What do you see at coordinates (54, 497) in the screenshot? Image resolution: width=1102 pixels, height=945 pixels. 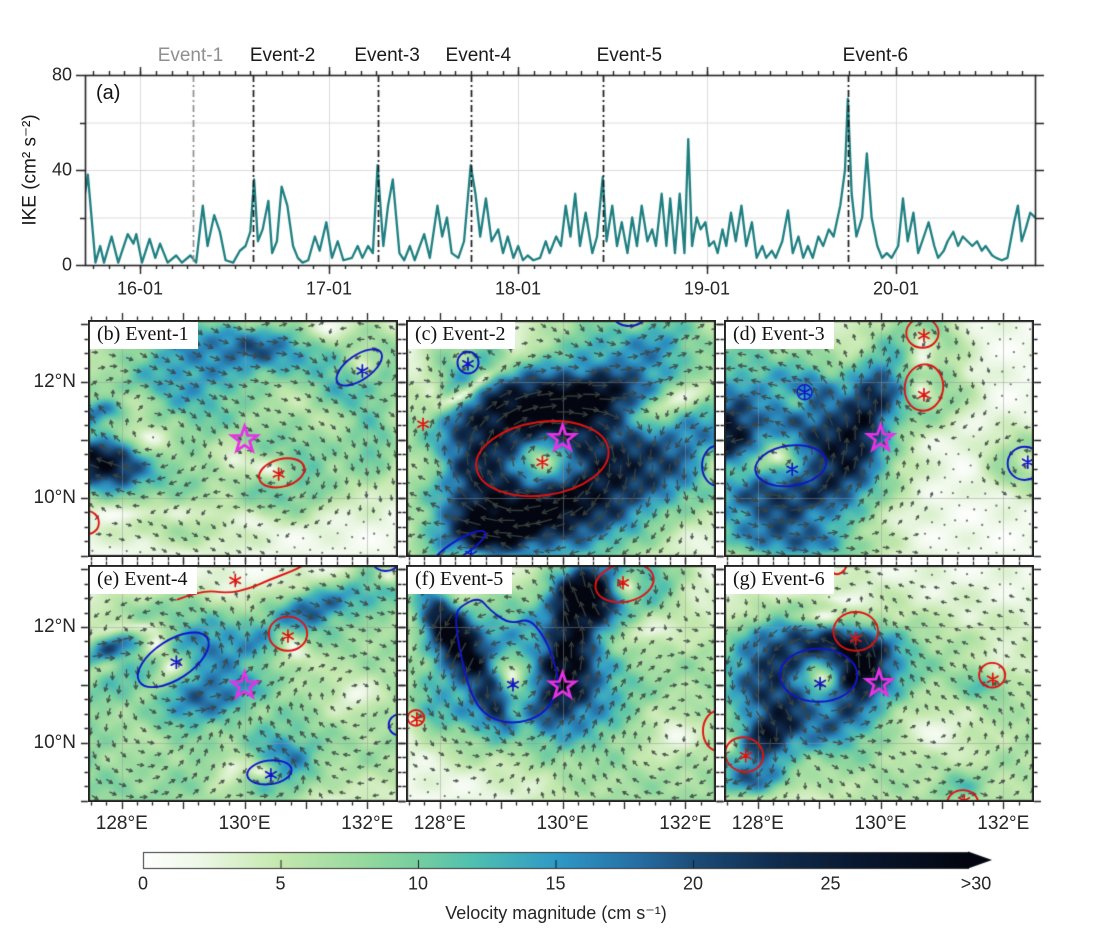 I see `lat-label-row1-1: 10°N` at bounding box center [54, 497].